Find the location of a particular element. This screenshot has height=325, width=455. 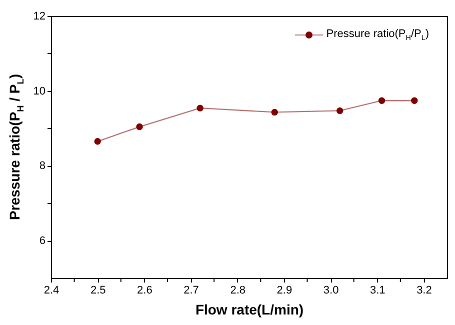

x-tick-label: 2.9 is located at coordinates (284, 290).